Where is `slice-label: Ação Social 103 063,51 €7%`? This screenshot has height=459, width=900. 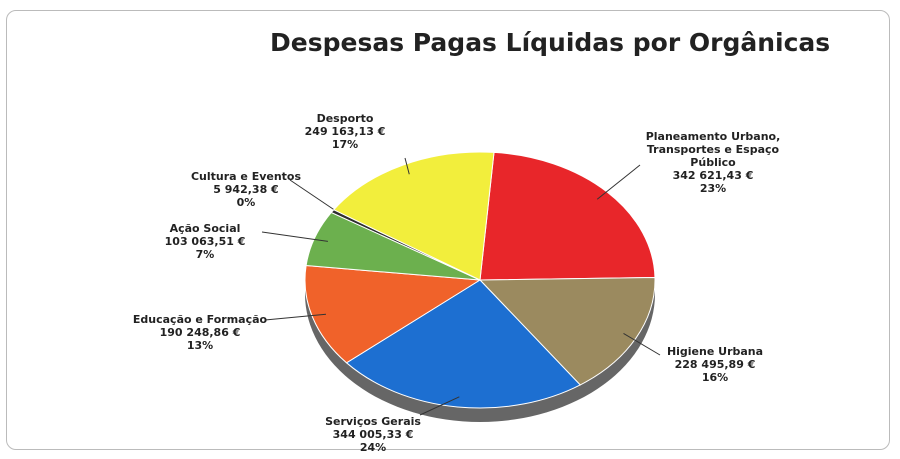
slice-label: Ação Social 103 063,51 €7% is located at coordinates (205, 241).